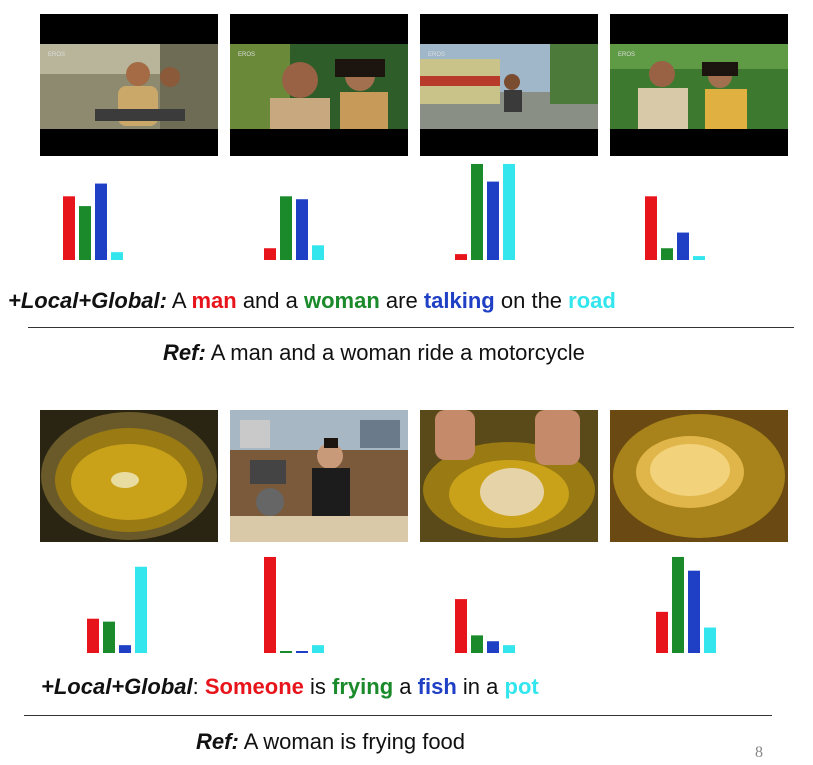 The height and width of the screenshot is (765, 813). Describe the element at coordinates (759, 752) in the screenshot. I see `page-number: 8` at that location.